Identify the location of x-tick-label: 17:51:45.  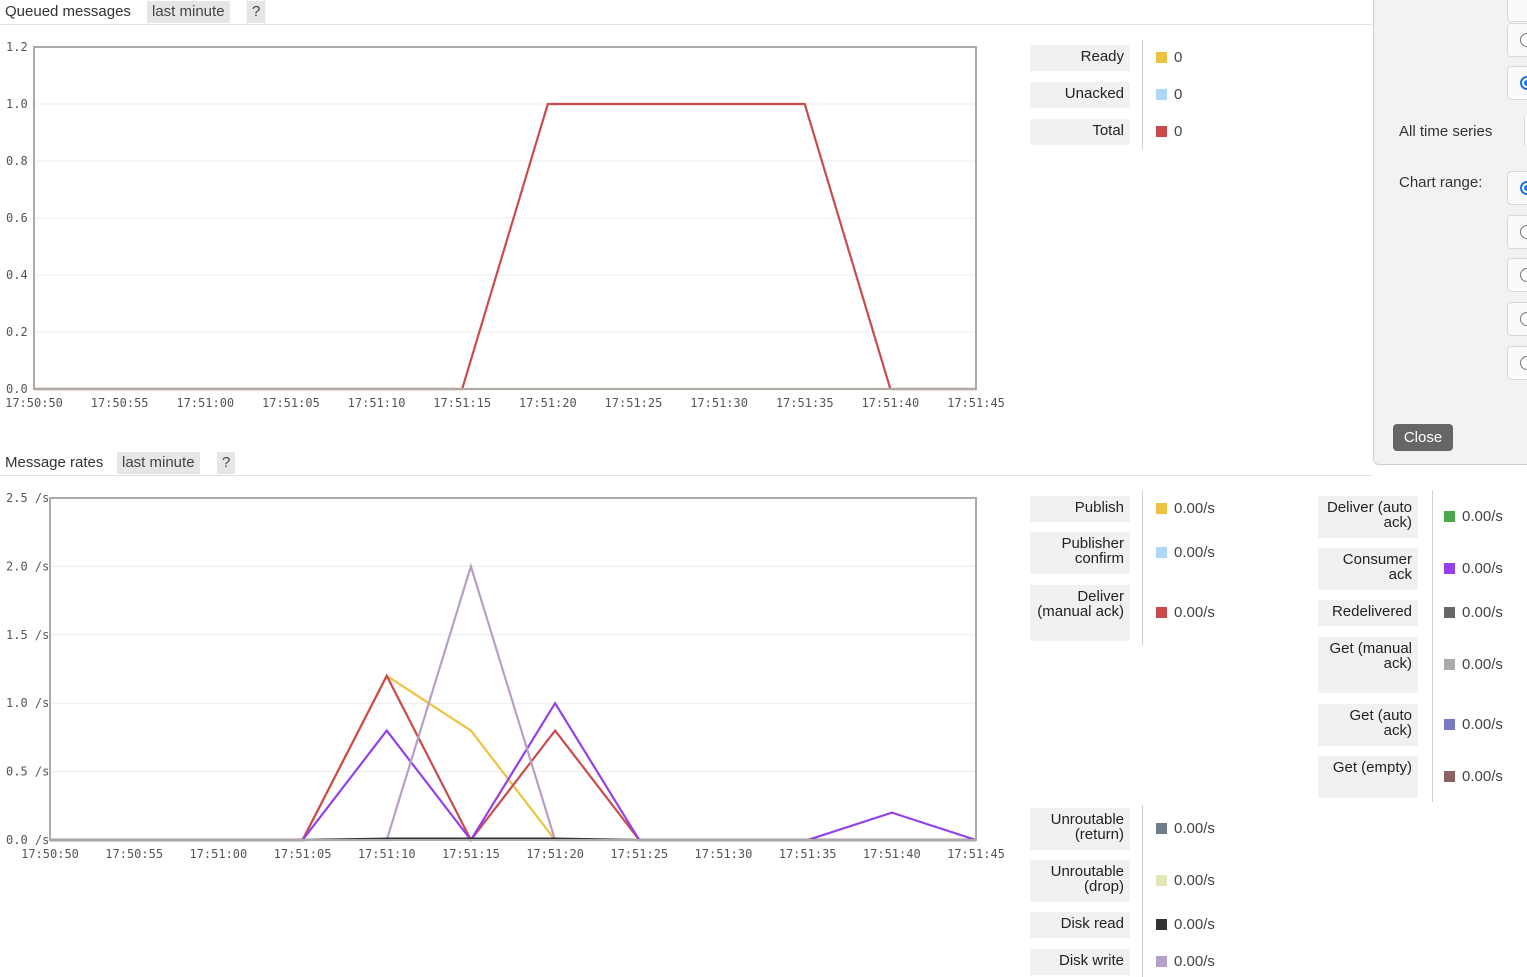
(976, 403).